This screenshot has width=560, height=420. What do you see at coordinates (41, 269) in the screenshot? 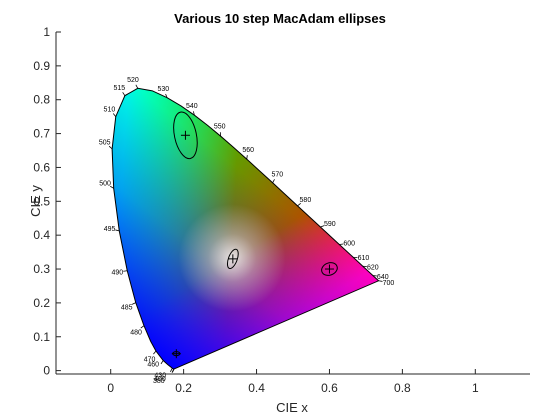
I see `y-tick-label: 0.3` at bounding box center [41, 269].